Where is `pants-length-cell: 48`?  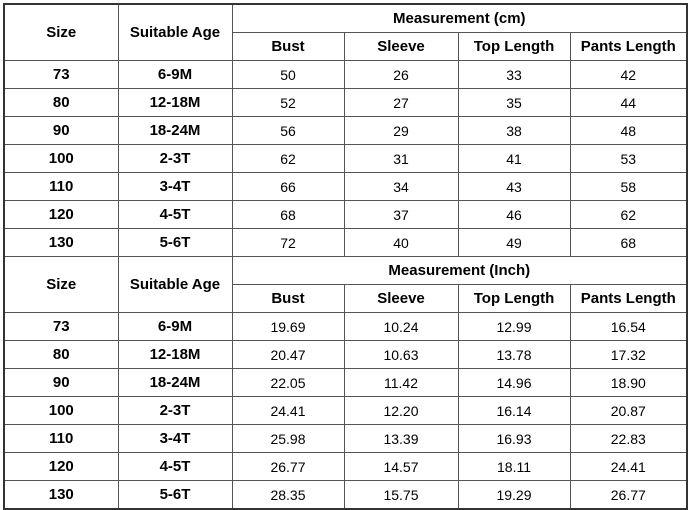
pants-length-cell: 48 is located at coordinates (628, 130).